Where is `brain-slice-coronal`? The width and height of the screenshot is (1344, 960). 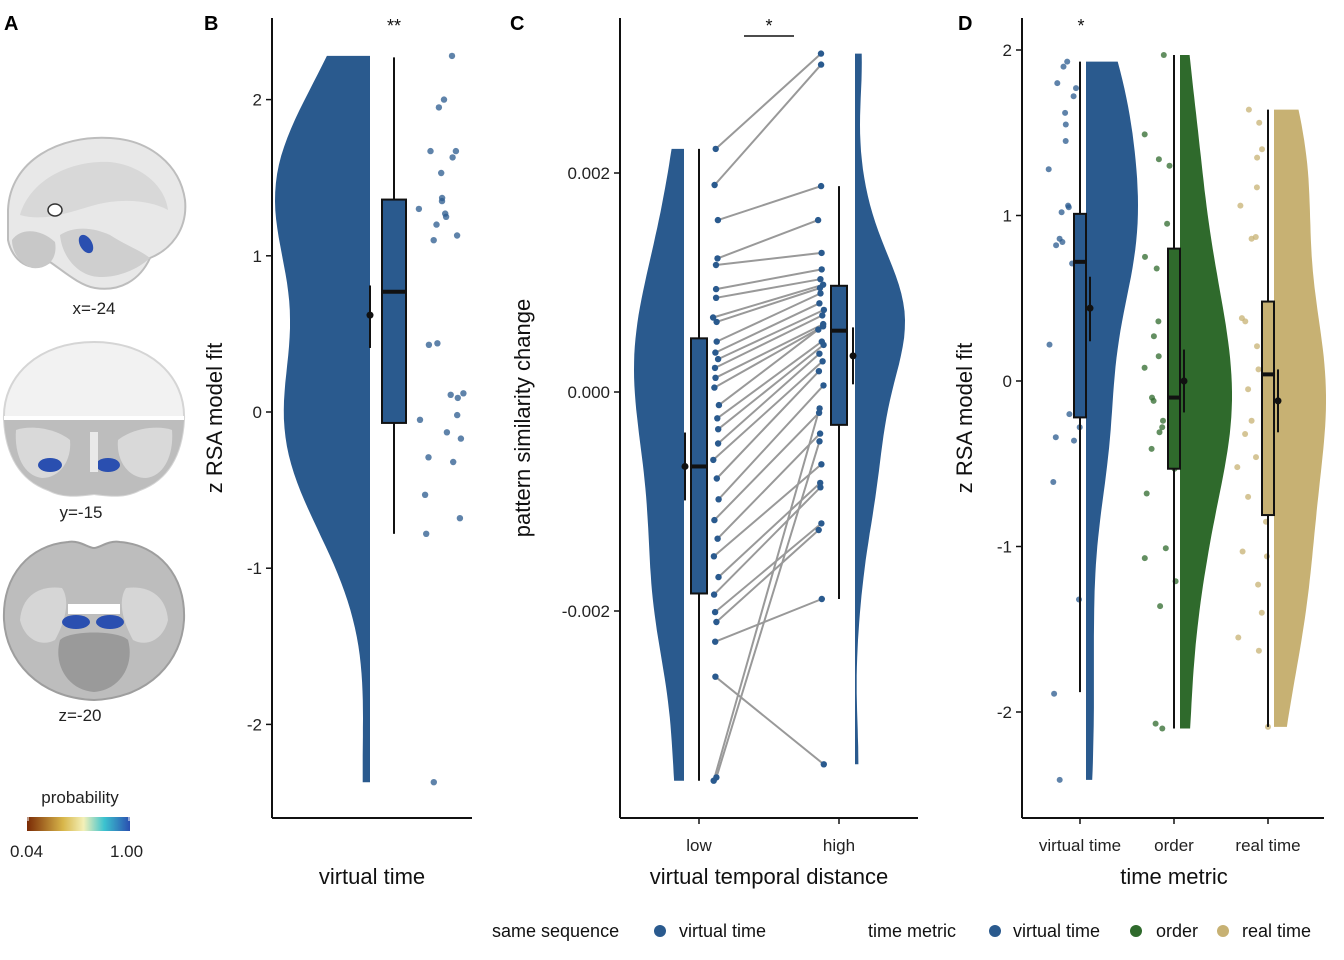
brain-slice-coronal is located at coordinates (94, 418).